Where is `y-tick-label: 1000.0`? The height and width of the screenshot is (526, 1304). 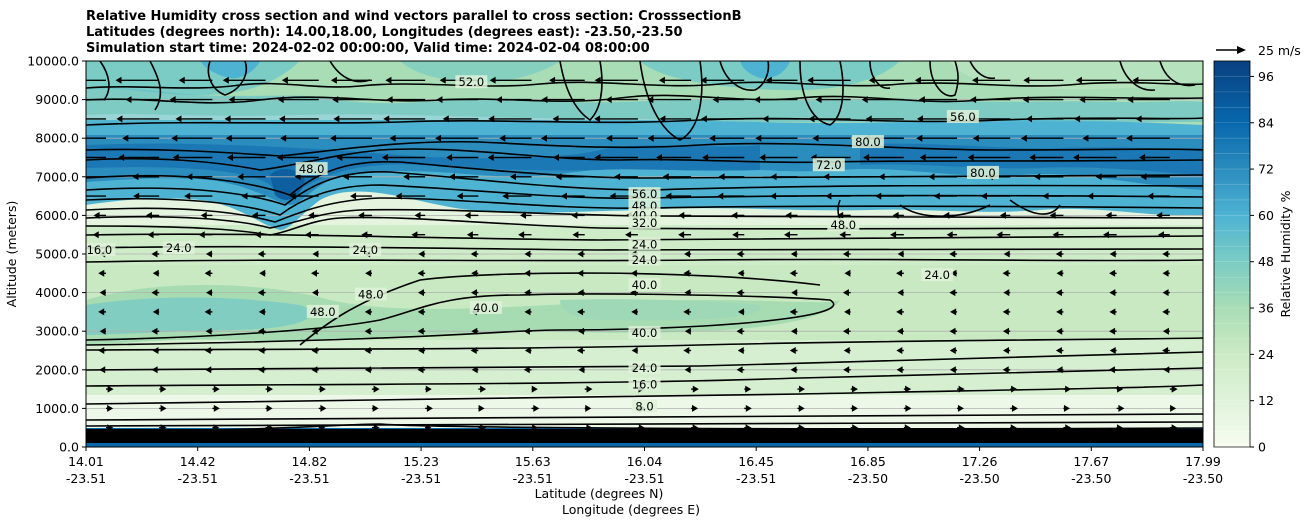
y-tick-label: 1000.0 is located at coordinates (57, 408).